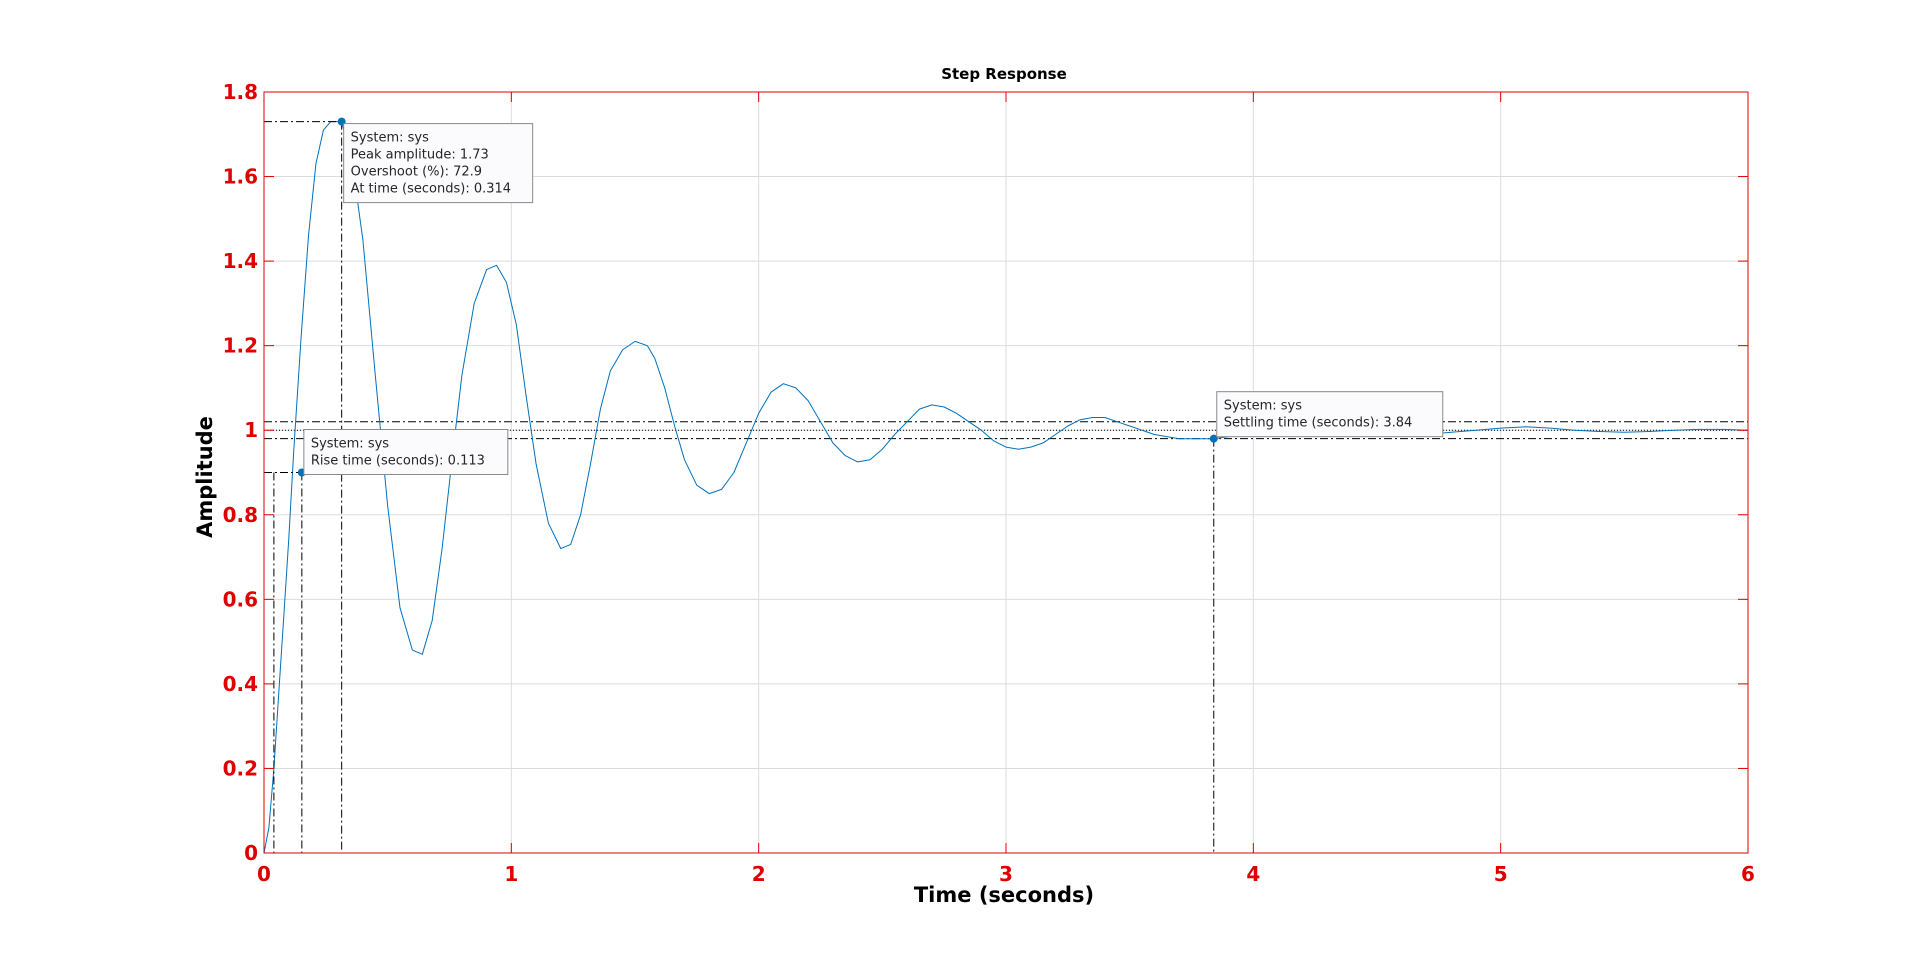 Image resolution: width=1920 pixels, height=954 pixels. I want to click on x-tick-label: 3, so click(1006, 874).